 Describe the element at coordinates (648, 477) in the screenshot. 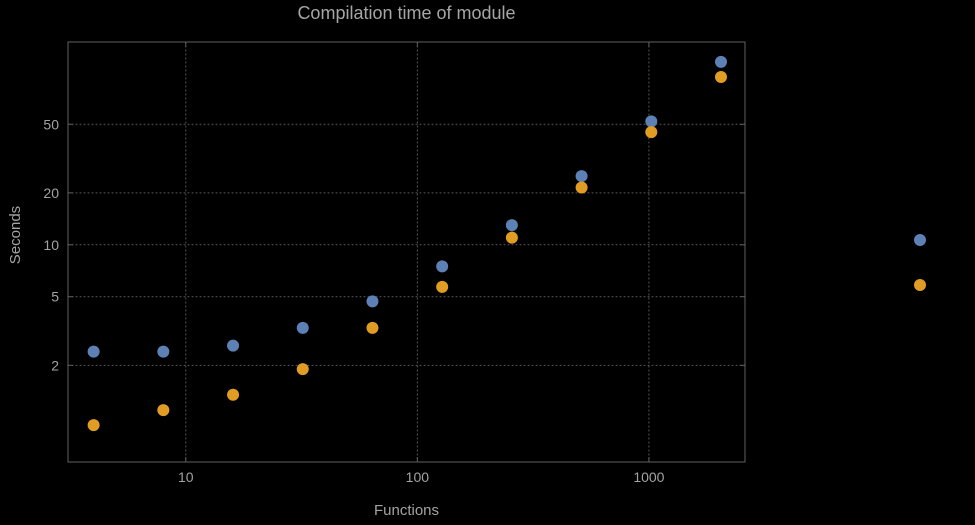

I see `x-tick-label: 1000` at that location.